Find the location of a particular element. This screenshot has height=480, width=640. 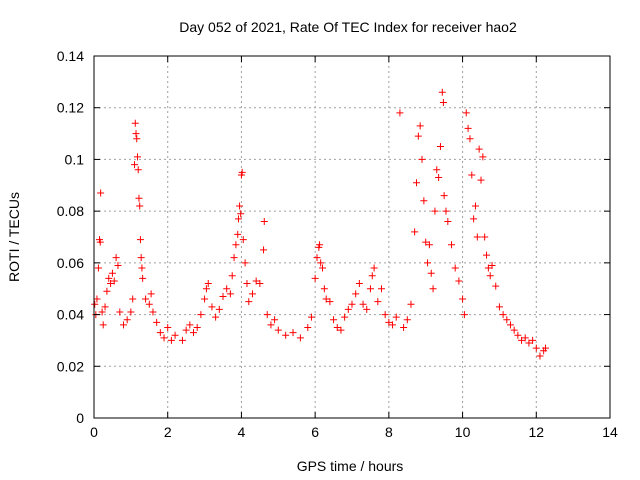

x-axis-label: GPS time / hours is located at coordinates (350, 466).